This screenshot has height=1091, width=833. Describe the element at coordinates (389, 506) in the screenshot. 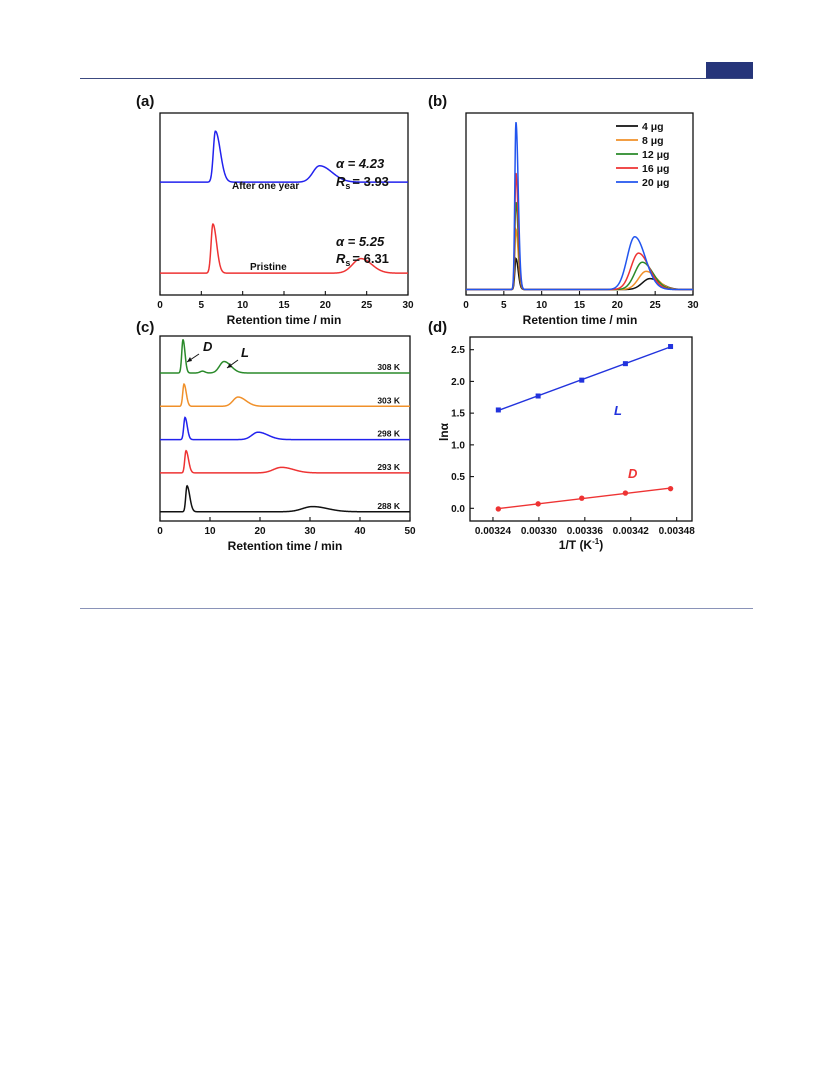

I see `panel-c-temperature-label: 288 K` at that location.